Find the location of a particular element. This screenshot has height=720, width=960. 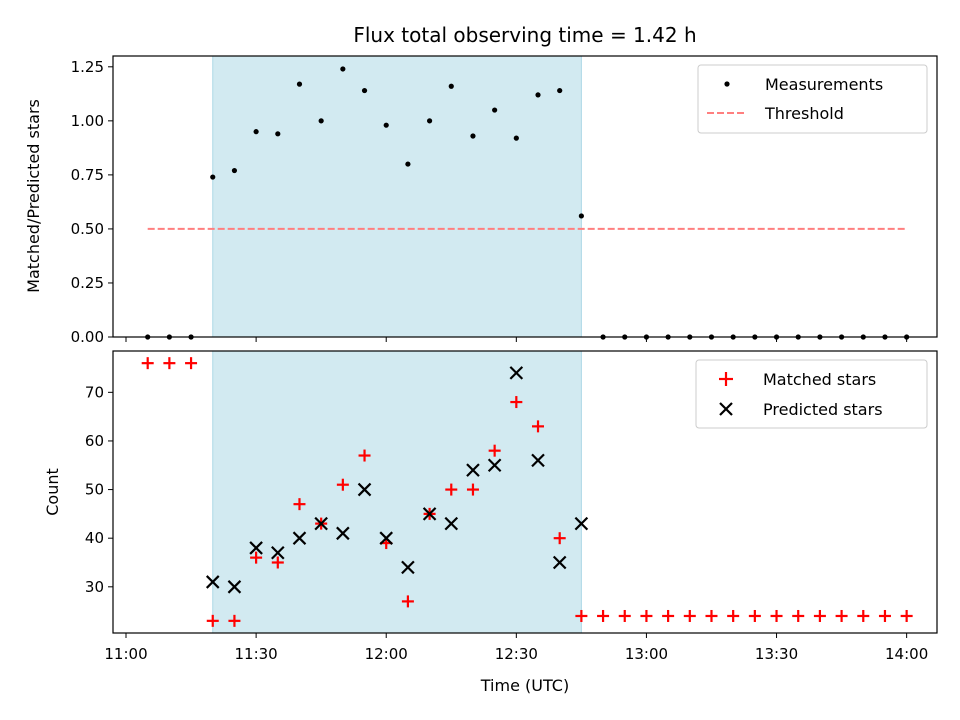

legend-matched: Matched stars is located at coordinates (819, 379).